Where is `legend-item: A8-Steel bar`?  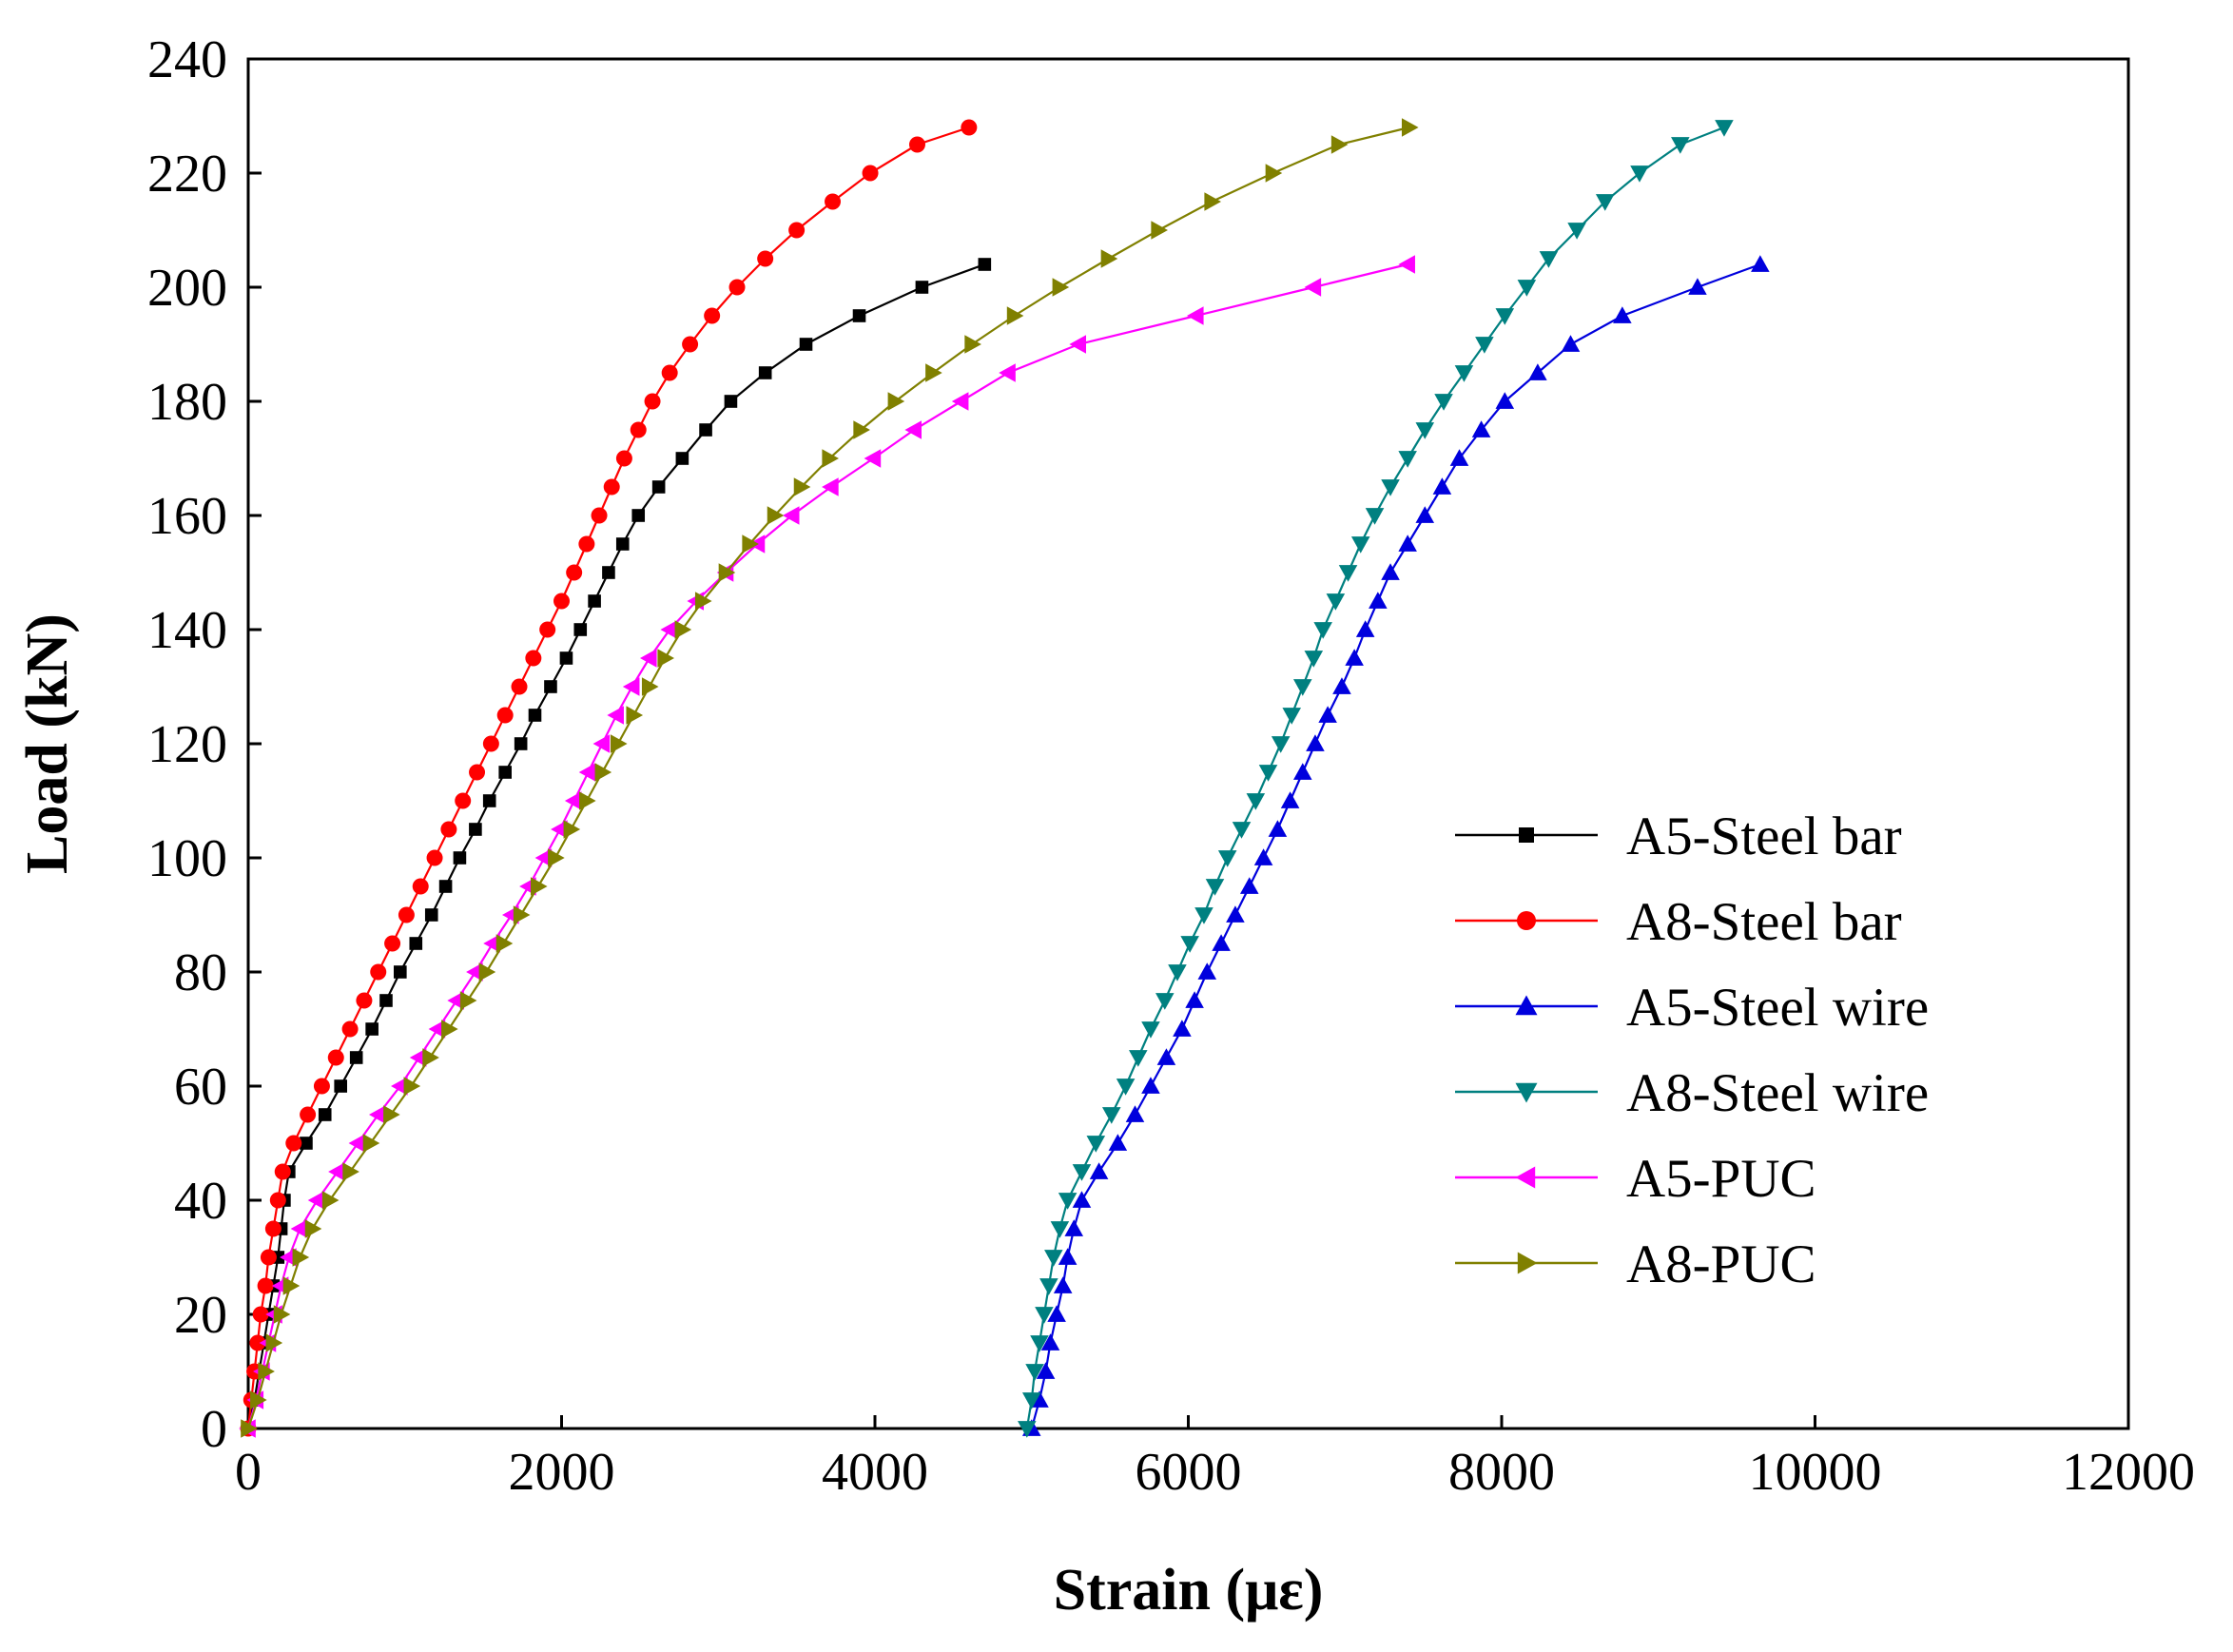 legend-item: A8-Steel bar is located at coordinates (1678, 922).